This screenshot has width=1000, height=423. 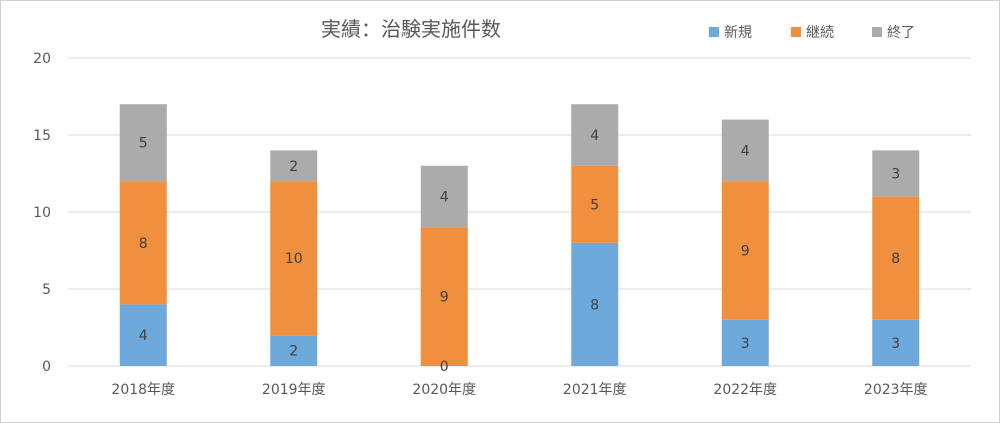 What do you see at coordinates (896, 390) in the screenshot?
I see `x-tick-label: 2023年度` at bounding box center [896, 390].